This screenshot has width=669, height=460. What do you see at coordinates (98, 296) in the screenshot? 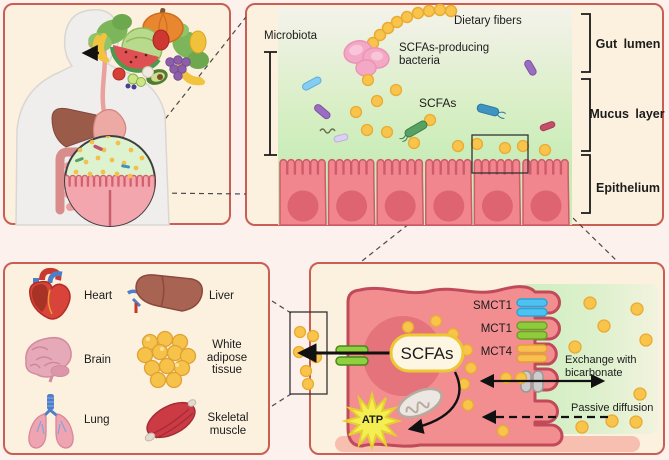
I see `organ-label-heart: Heart` at bounding box center [98, 296].